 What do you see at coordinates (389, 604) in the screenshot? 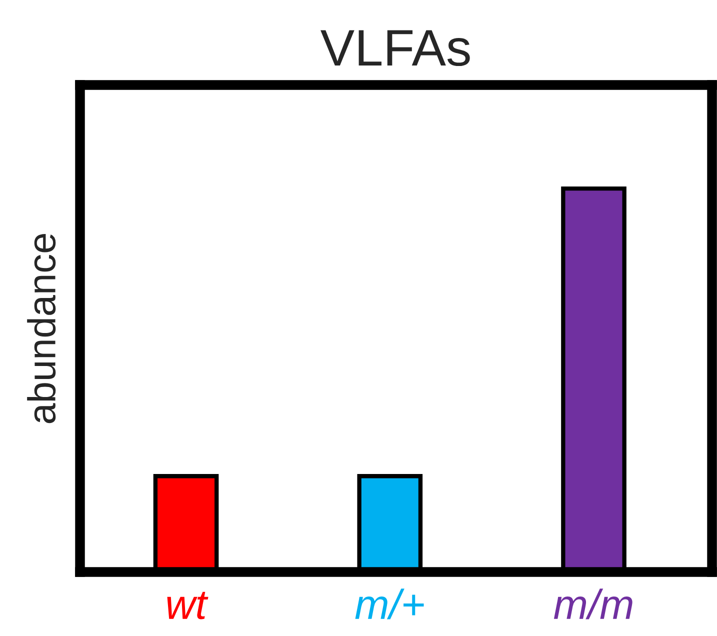
I see `x-tick-label: m/+` at bounding box center [389, 604].